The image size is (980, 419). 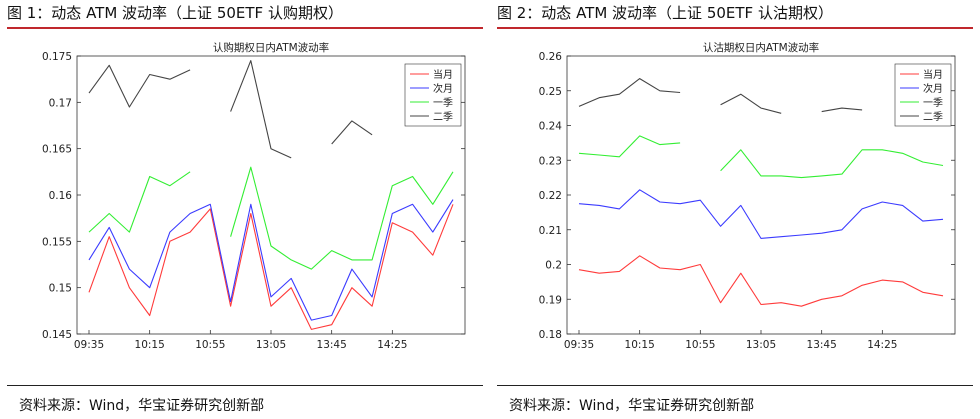 What do you see at coordinates (551, 57) in the screenshot?
I see `y-tick-label: 0.26` at bounding box center [551, 57].